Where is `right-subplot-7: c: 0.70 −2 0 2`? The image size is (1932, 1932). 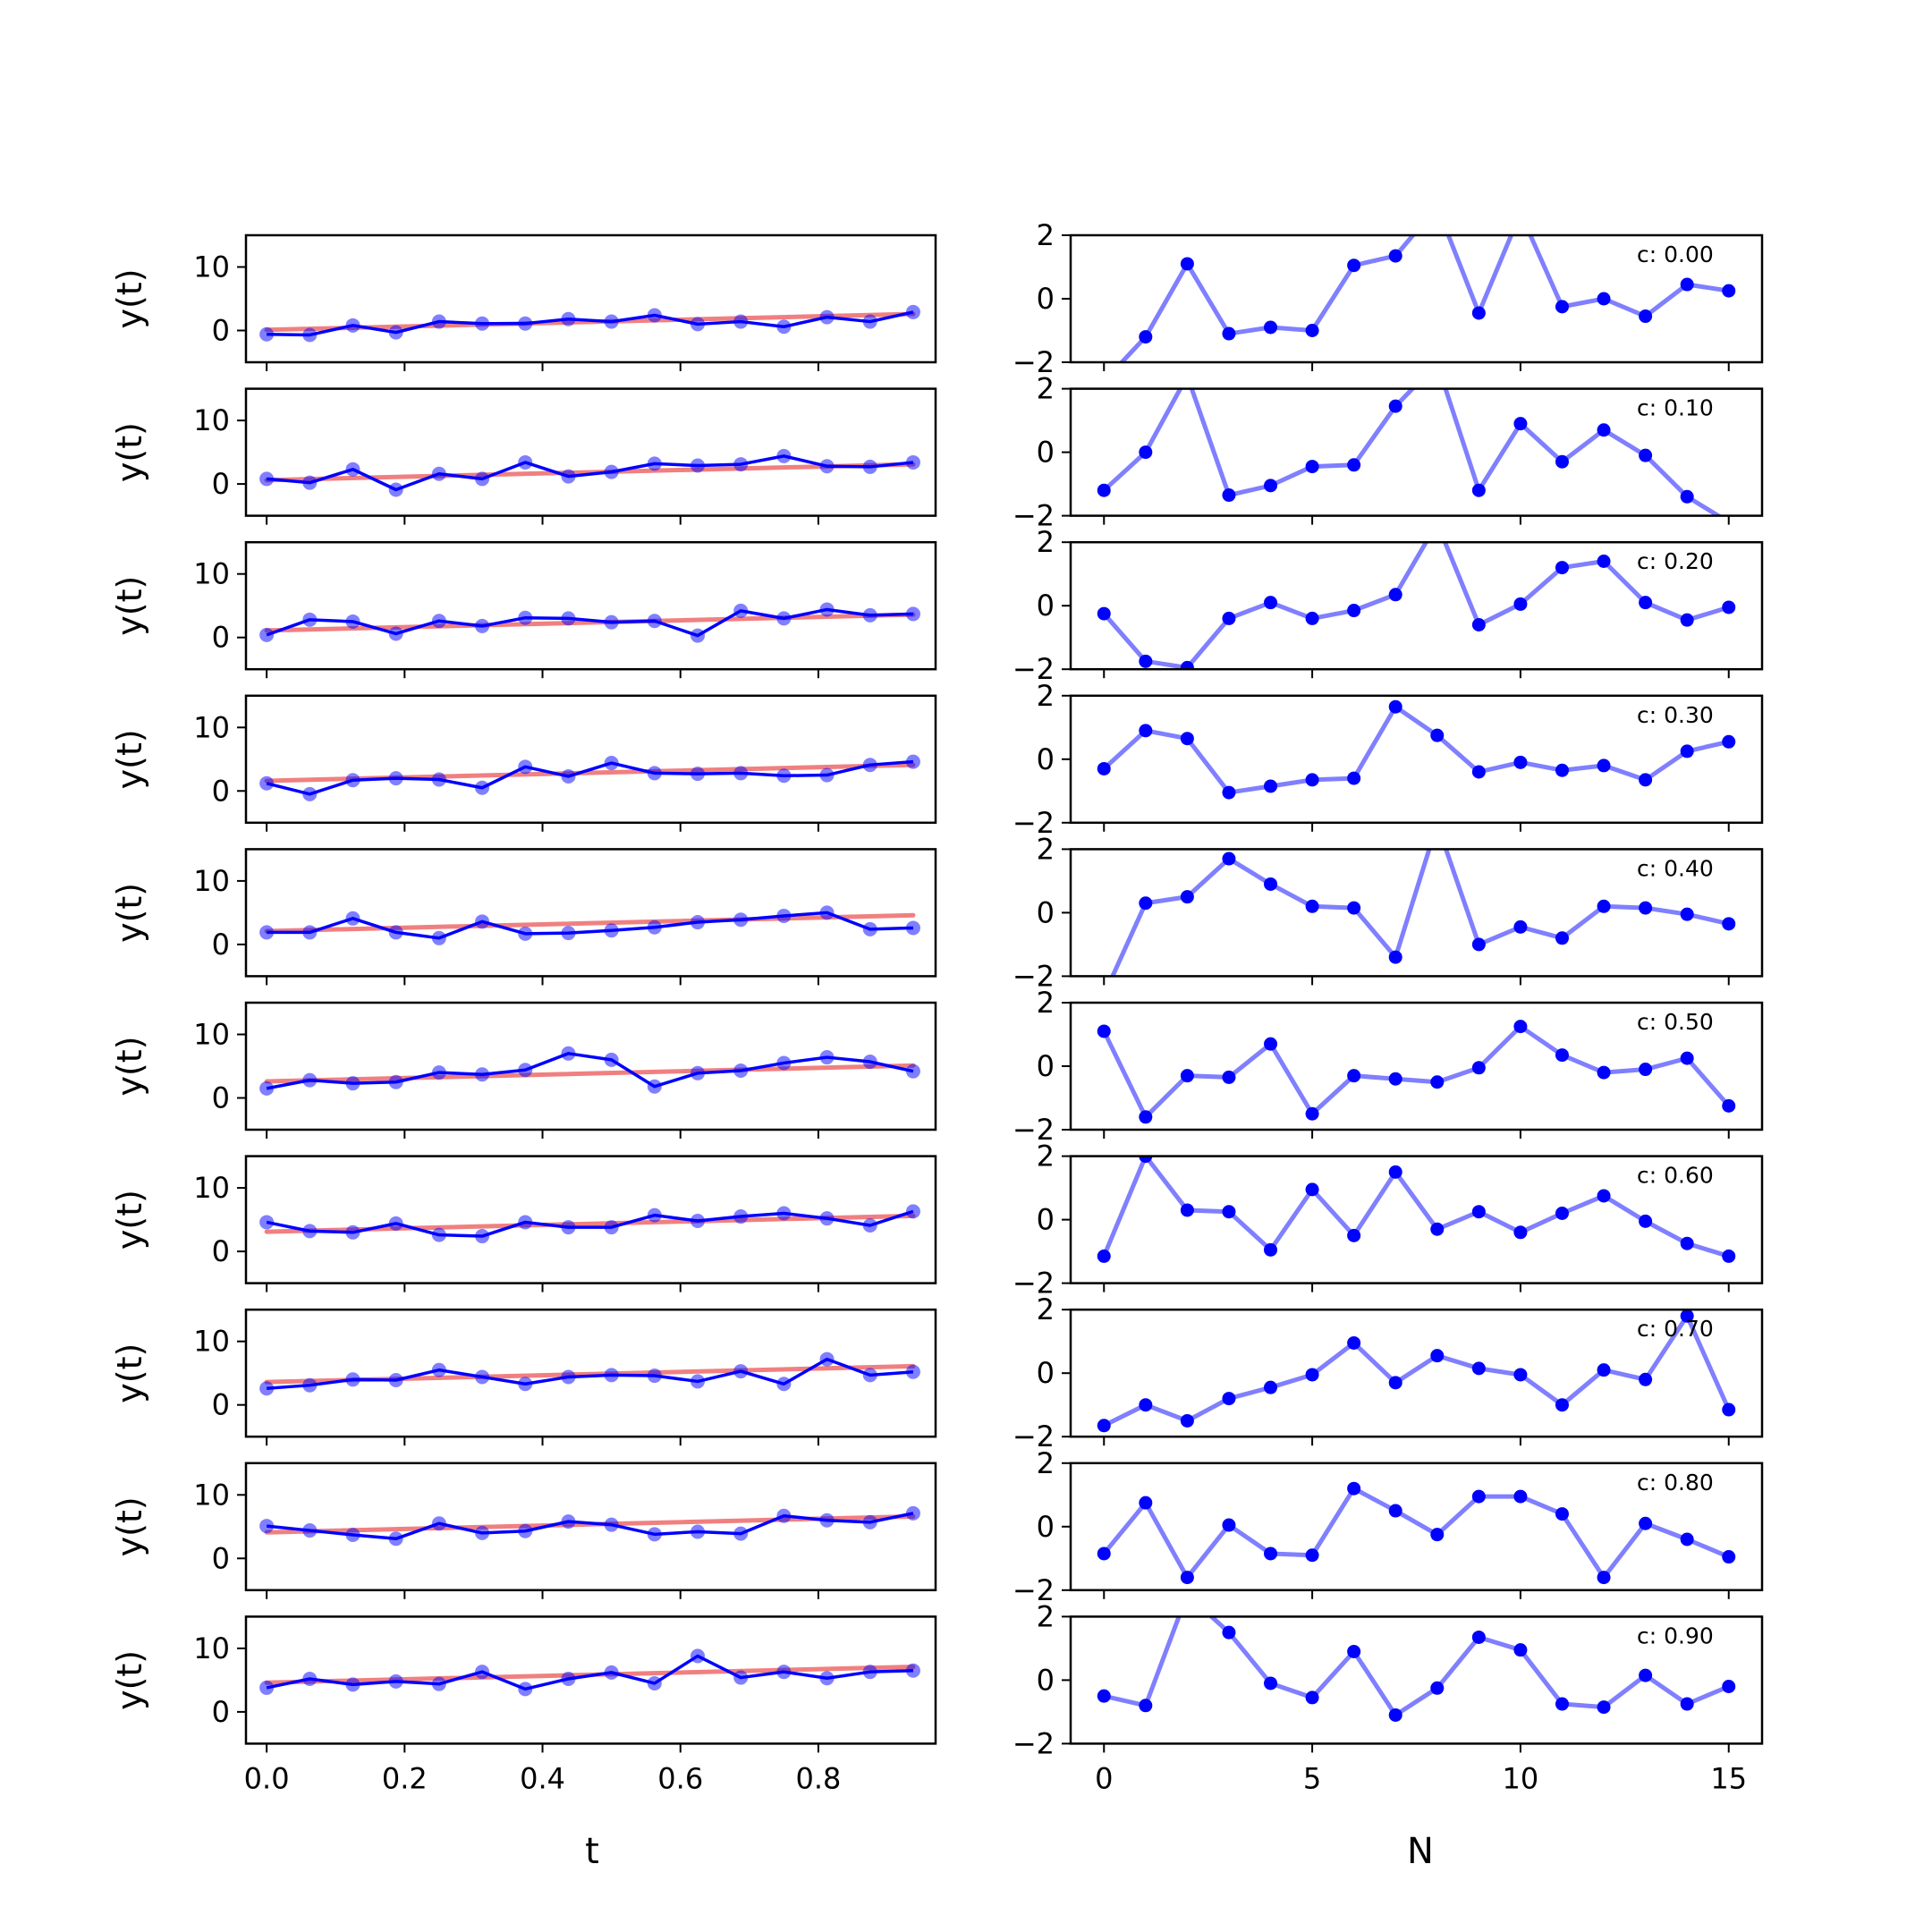 right-subplot-7: c: 0.70 −2 0 2 is located at coordinates (1388, 1372).